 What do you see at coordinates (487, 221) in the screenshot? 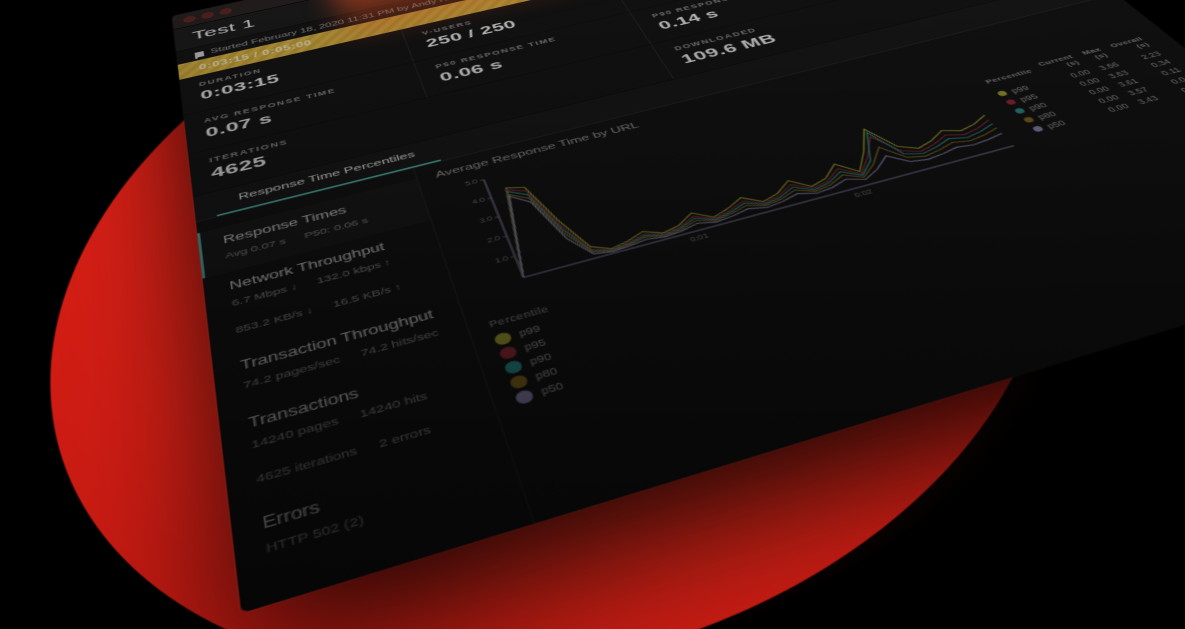
I see `y-axis-tick-label: 3.0` at bounding box center [487, 221].